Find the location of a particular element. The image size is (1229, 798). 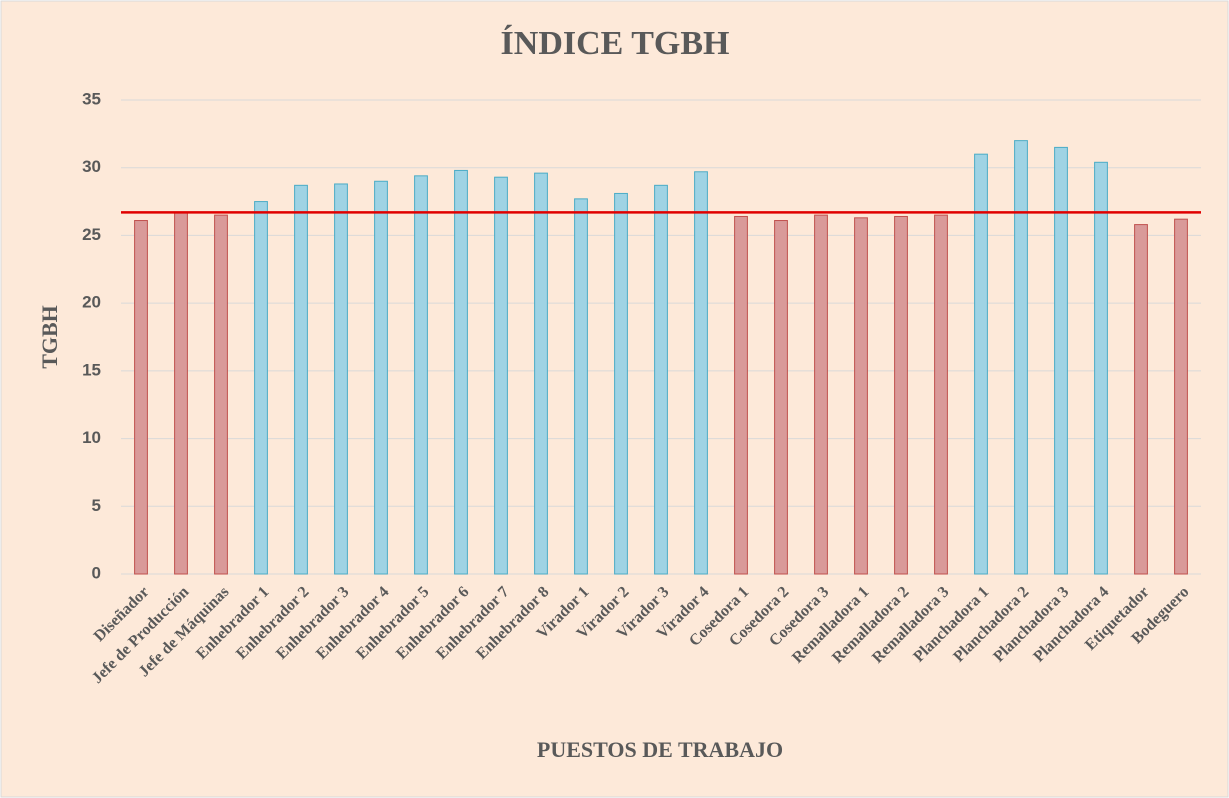

y-tick-label: 10 is located at coordinates (91, 437).